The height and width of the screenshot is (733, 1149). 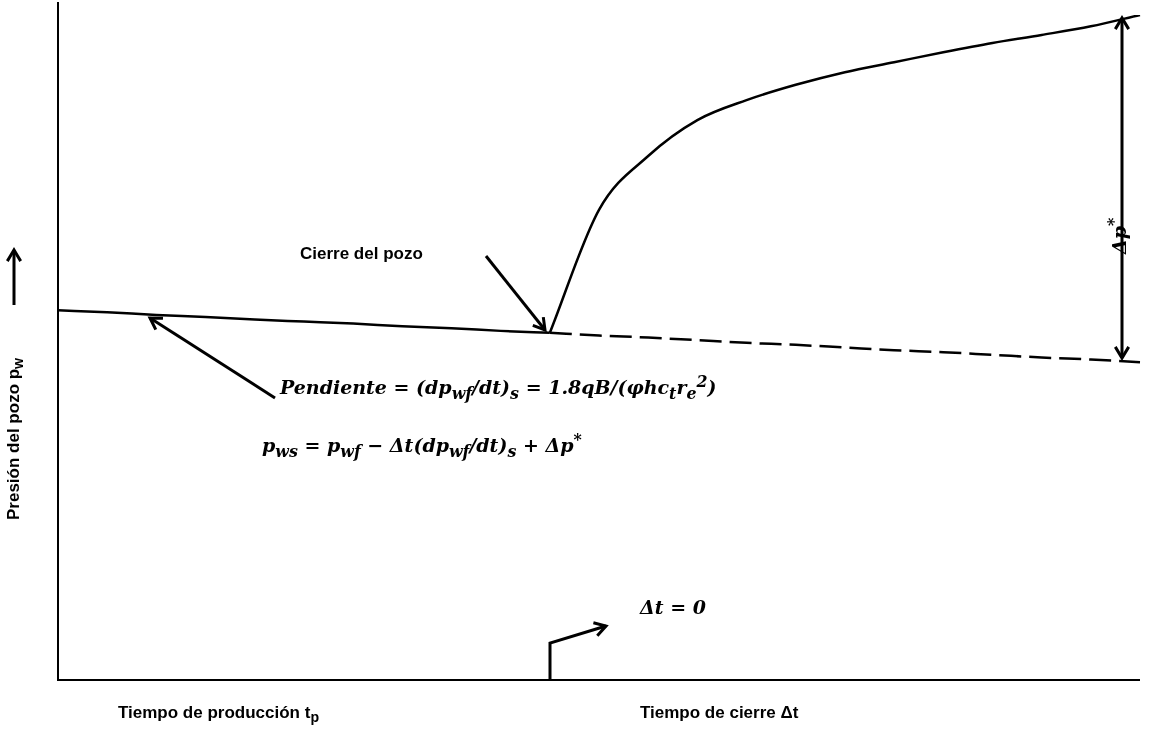 What do you see at coordinates (422, 446) in the screenshot?
I see `text: p$_{ws}$ = p$_{wf}$ − Δt(dp$_{wf}$/dt)$_{s}$ + Δp$^{*}$` at bounding box center [422, 446].